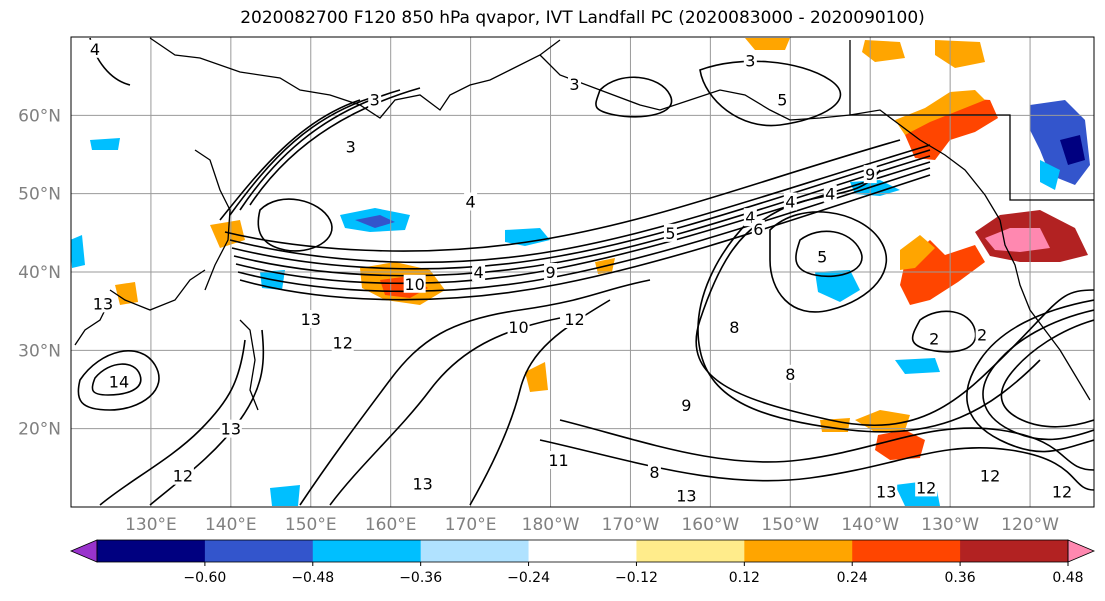 This screenshot has height=601, width=1105. I want to click on colorbar-tick-label: 0.36, so click(960, 578).